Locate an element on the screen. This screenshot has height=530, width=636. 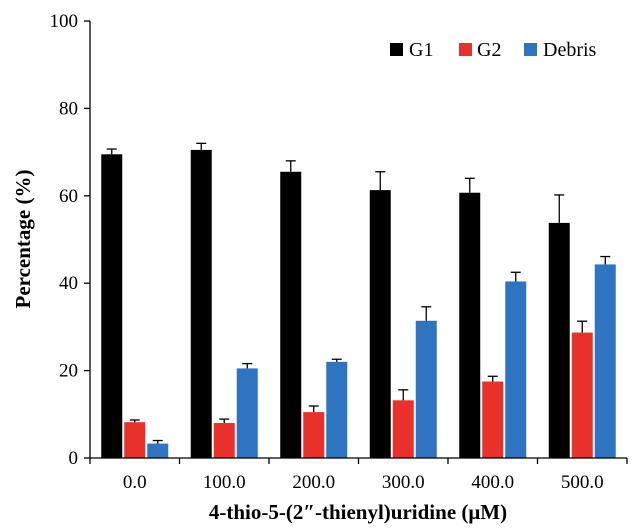
legend-swatch-g1 is located at coordinates (396, 49).